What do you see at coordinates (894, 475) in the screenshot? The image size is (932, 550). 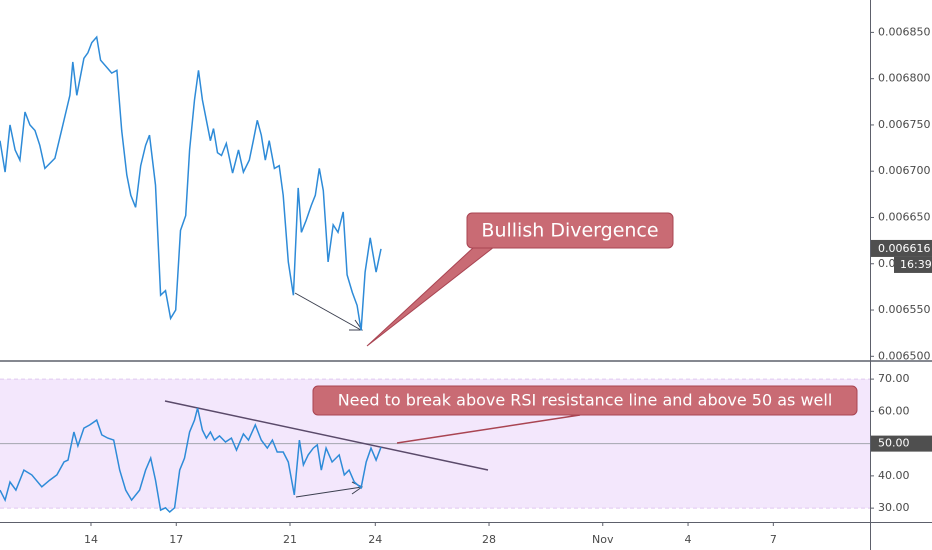 I see `y-tick-label: 40.00` at bounding box center [894, 475].